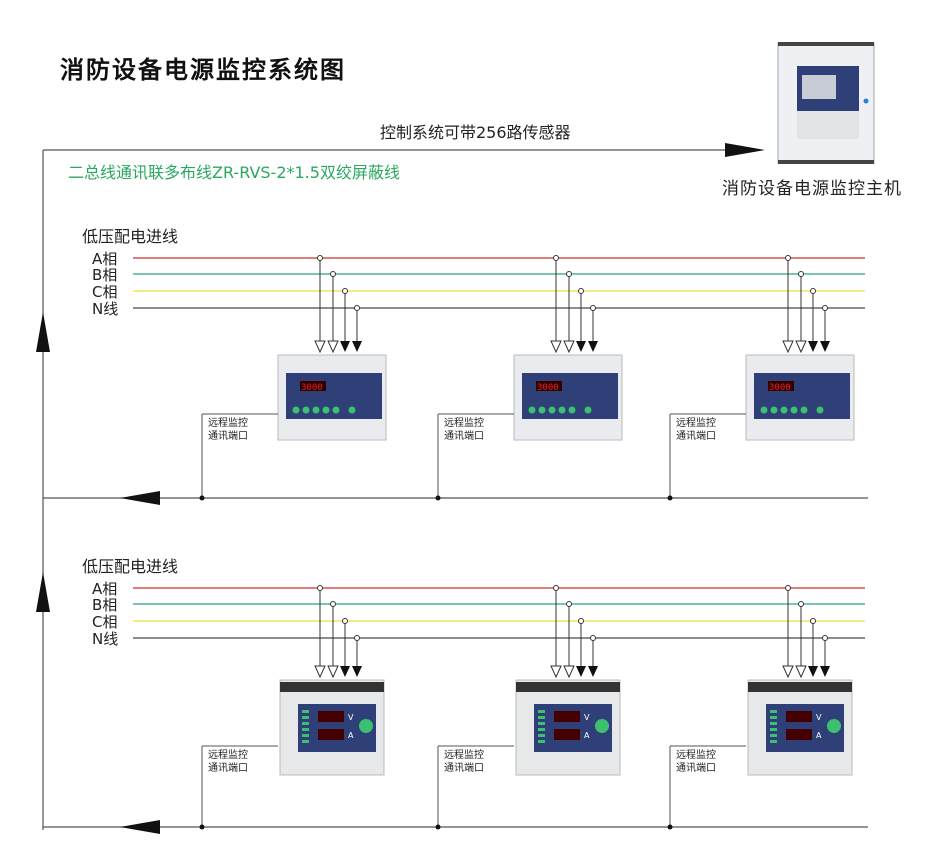 This screenshot has width=946, height=854. Describe the element at coordinates (130, 236) in the screenshot. I see `incoming-line-label: 低压配电进线` at that location.